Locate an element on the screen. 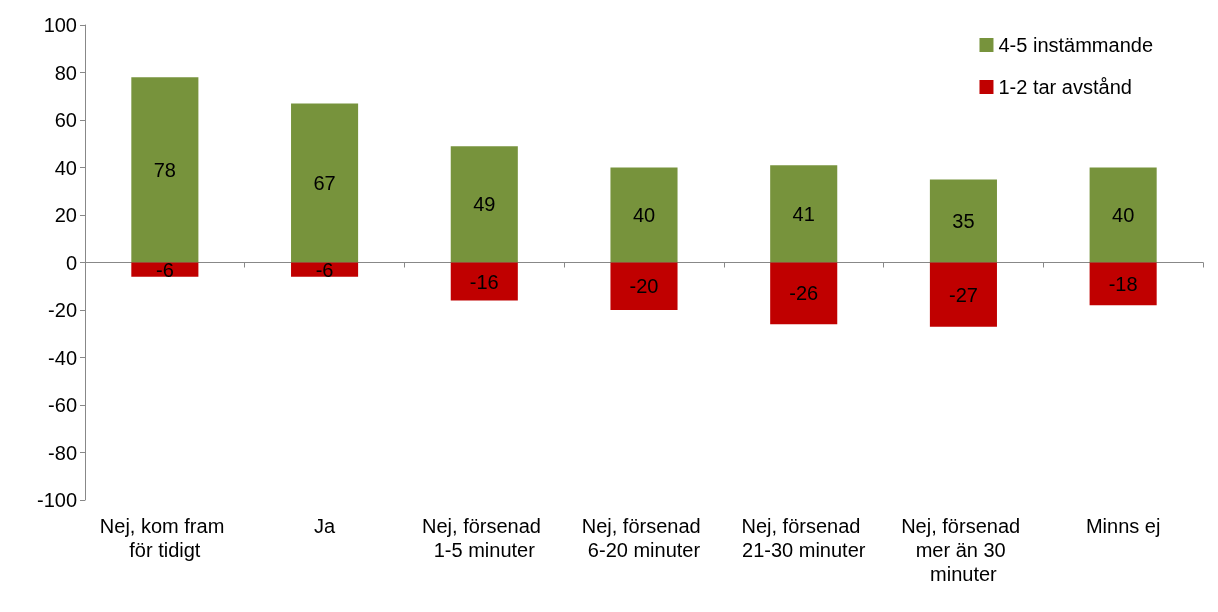 This screenshot has height=612, width=1218. x-tick-label: Nej, försenad mer än 30 minuter is located at coordinates (963, 550).